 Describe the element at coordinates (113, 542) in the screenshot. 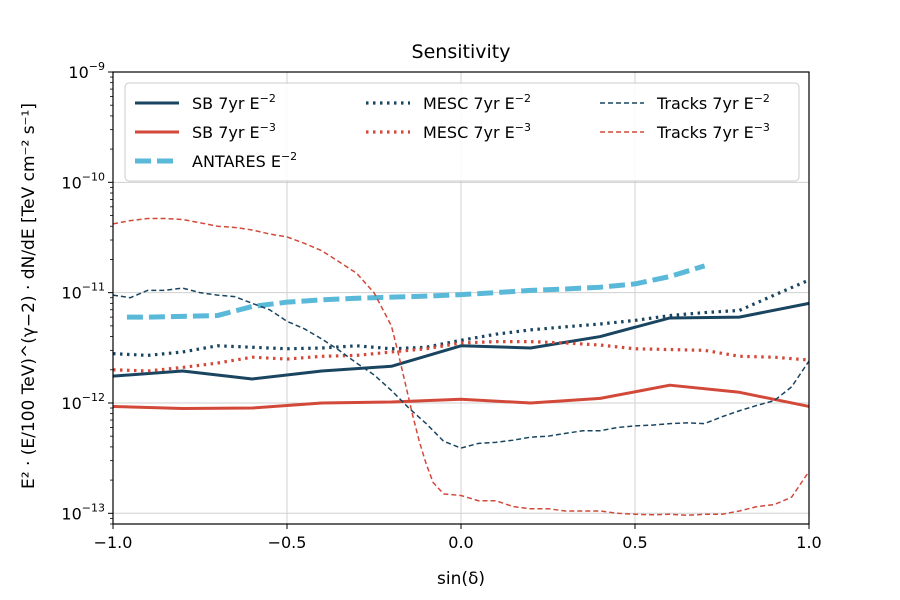

I see `x-tick-label: −1.0` at that location.